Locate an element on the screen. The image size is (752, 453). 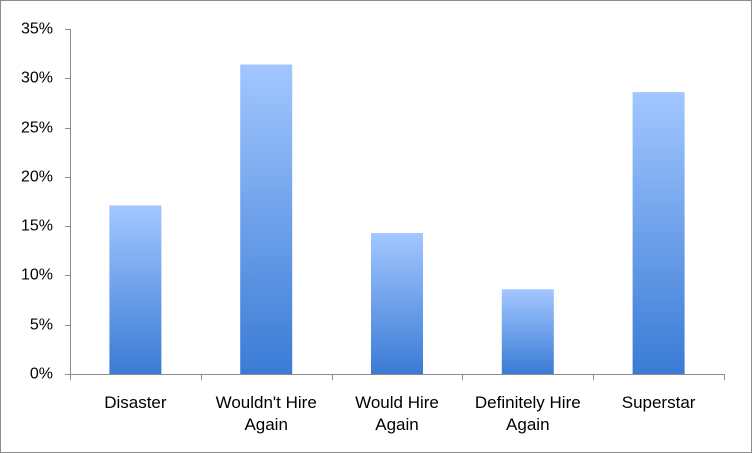
y-tick-label: 35% is located at coordinates (37, 29).